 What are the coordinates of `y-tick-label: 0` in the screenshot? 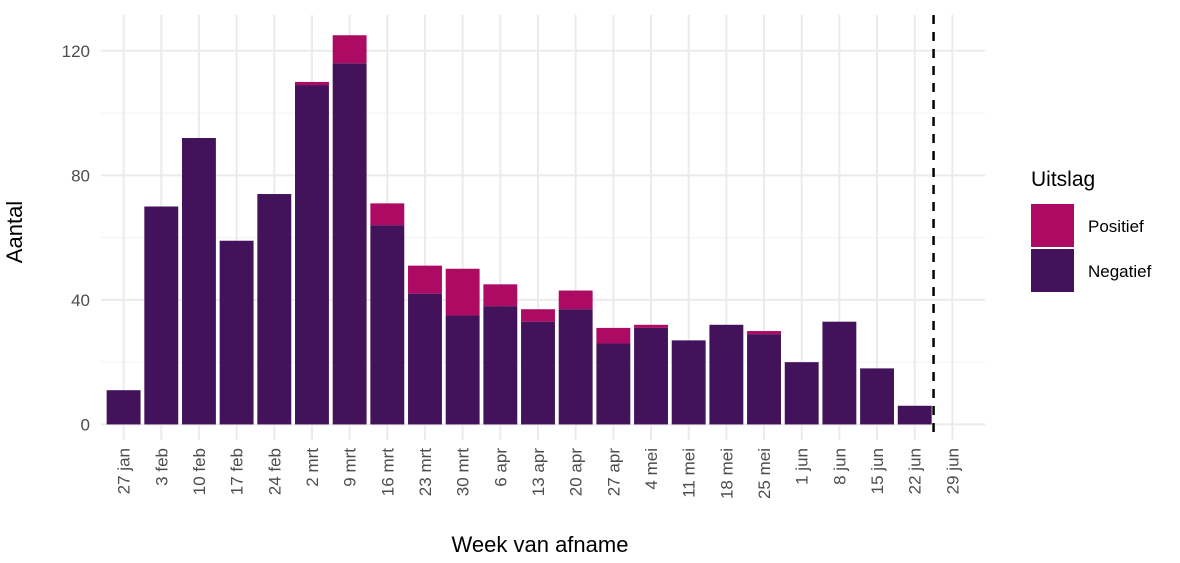 It's located at (85, 424).